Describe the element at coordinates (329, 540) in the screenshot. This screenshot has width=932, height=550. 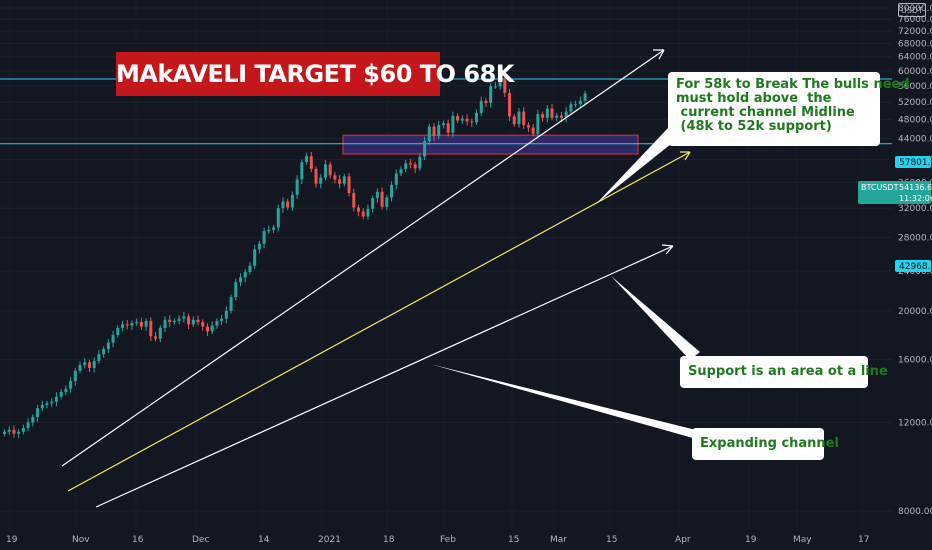
I see `x-tick-label: 2021` at that location.